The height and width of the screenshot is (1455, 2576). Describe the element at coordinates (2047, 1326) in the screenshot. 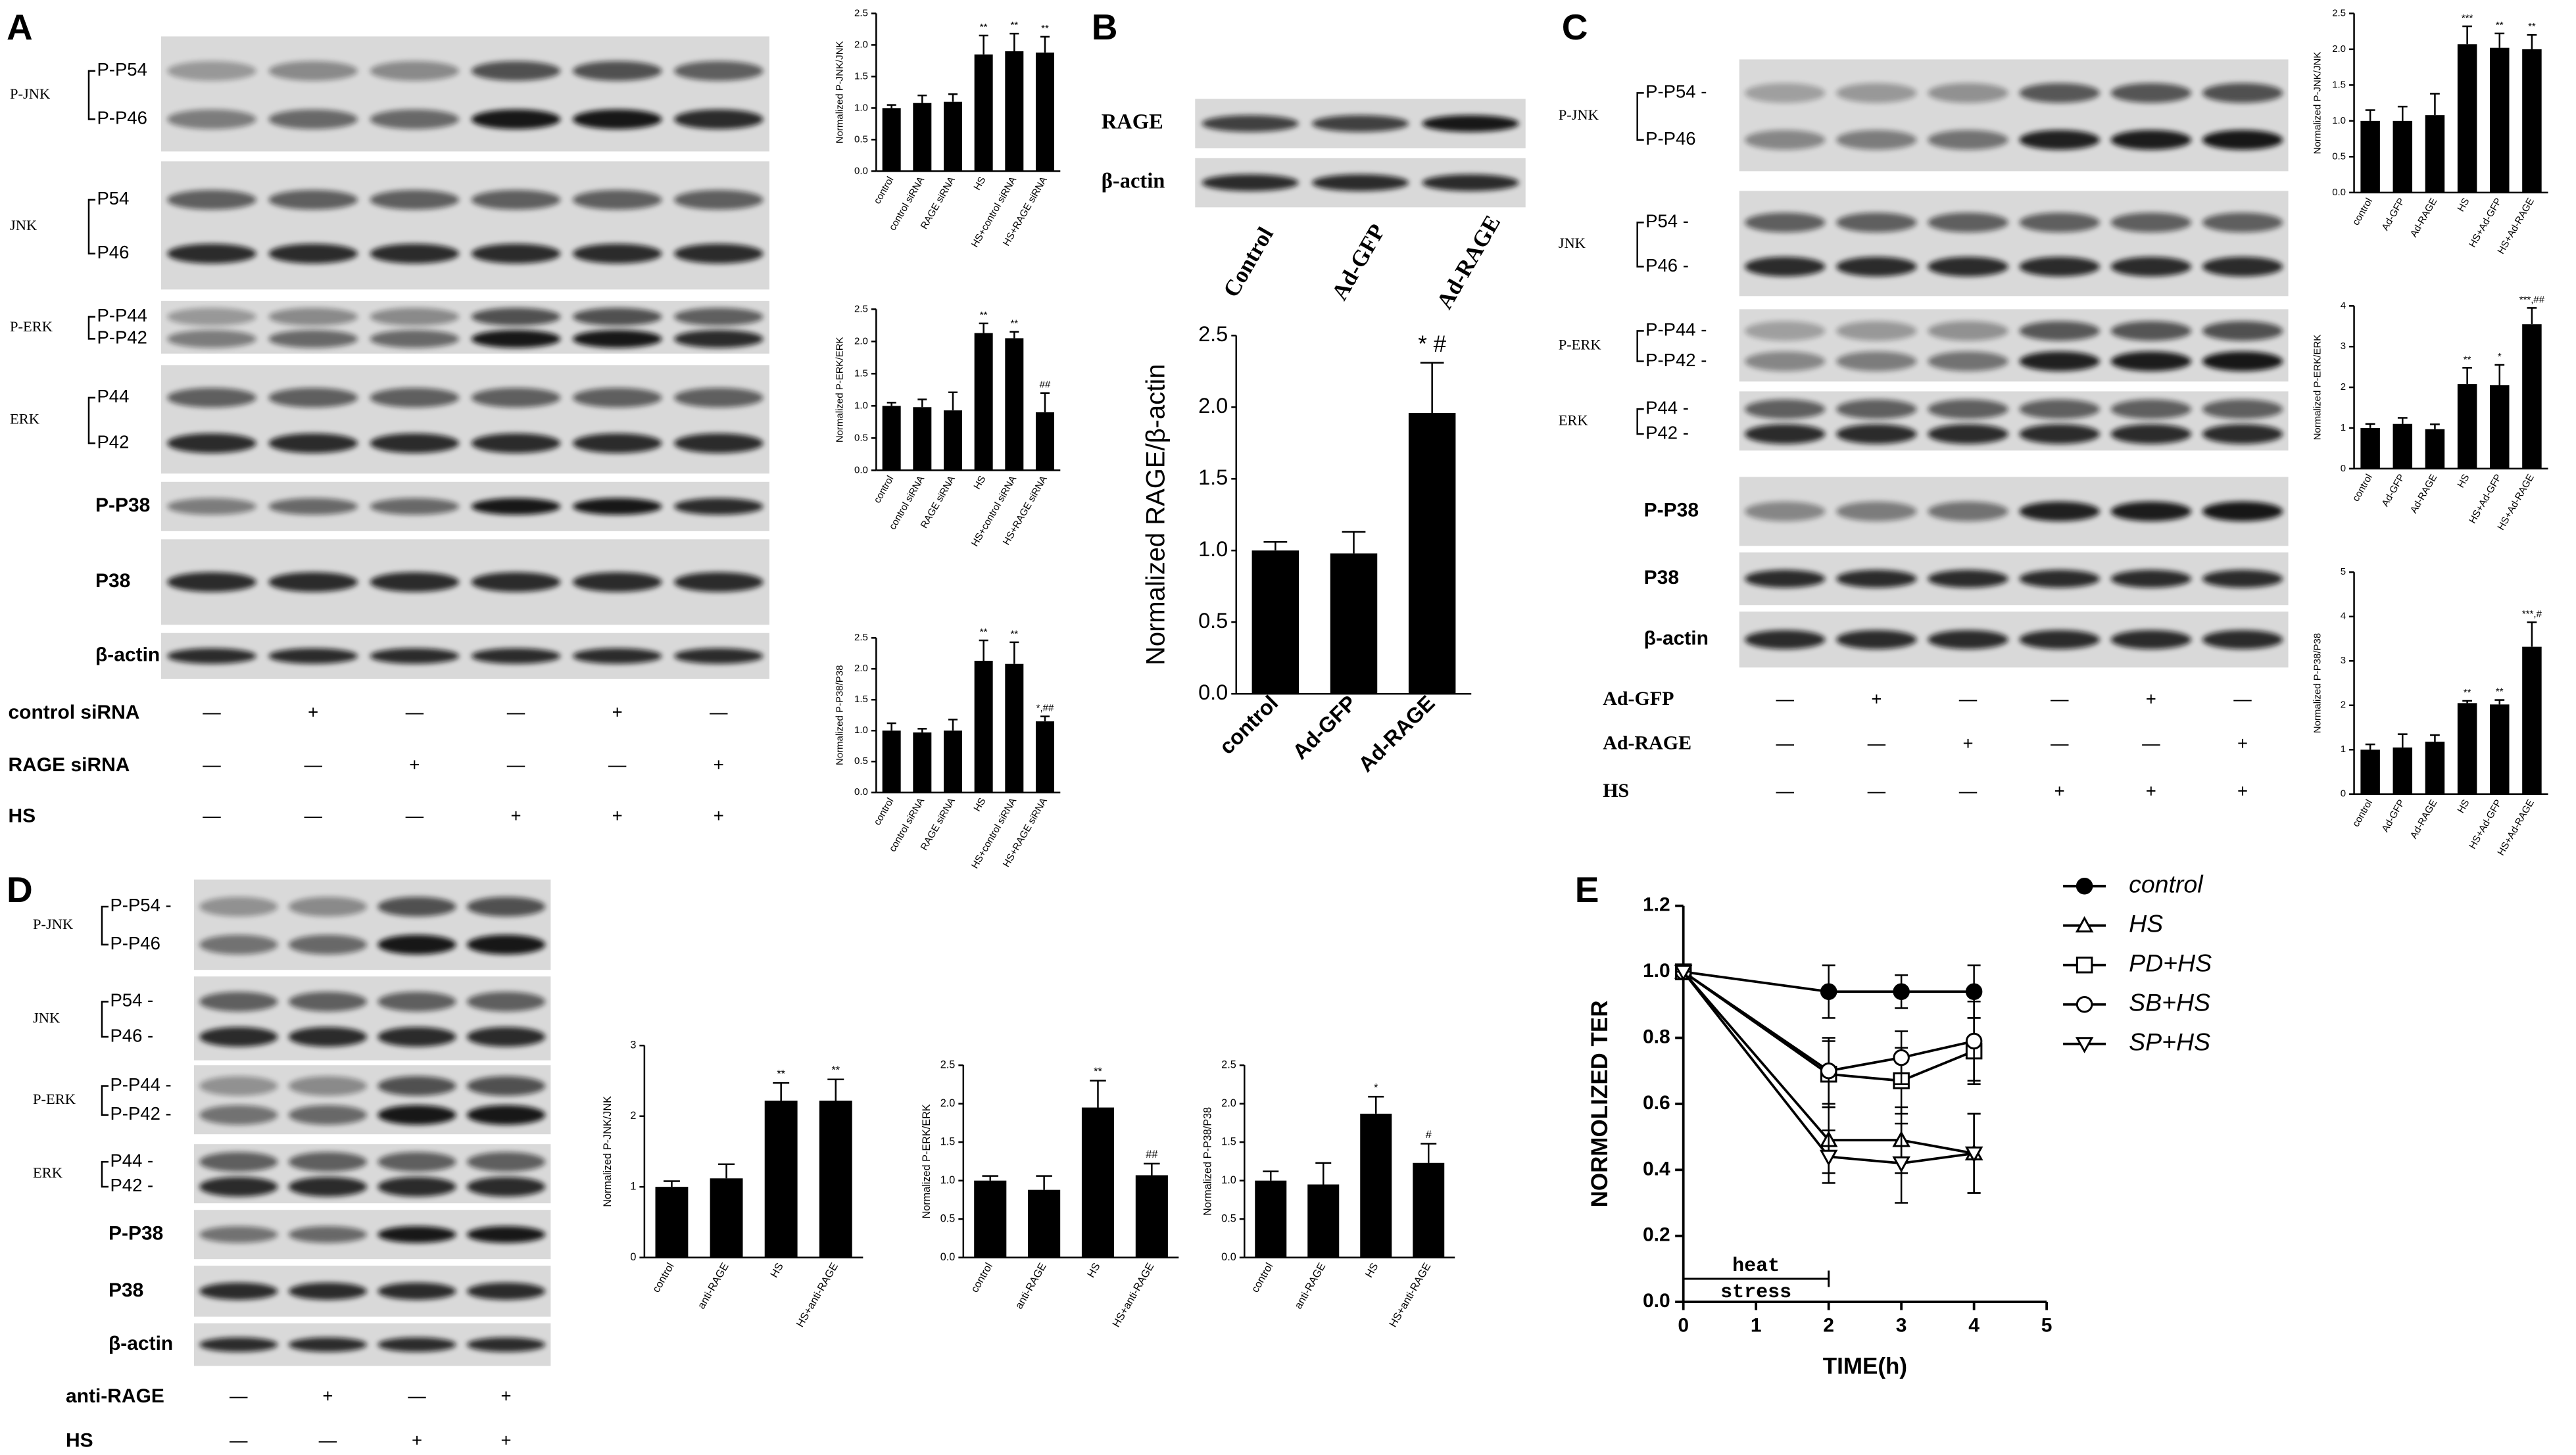

I see `x-tick-label: 5` at that location.